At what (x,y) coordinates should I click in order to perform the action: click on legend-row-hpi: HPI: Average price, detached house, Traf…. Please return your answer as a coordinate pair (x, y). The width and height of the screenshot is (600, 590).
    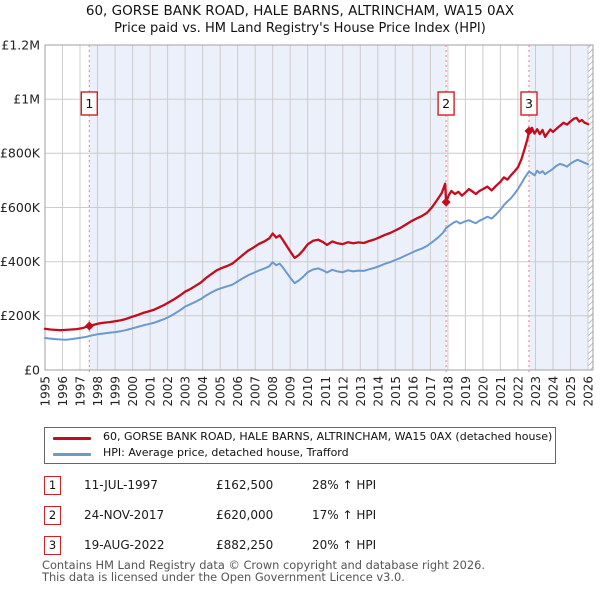
    Looking at the image, I should click on (300, 454).